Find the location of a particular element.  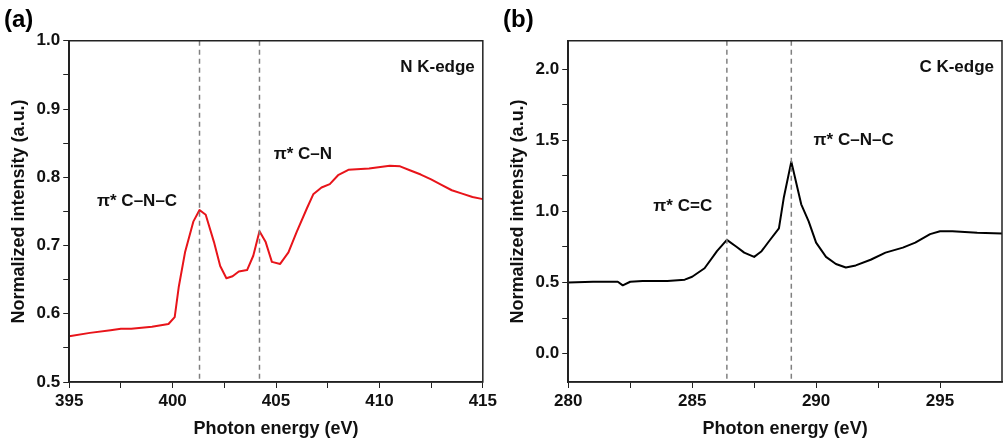

x-tick-label: 400 is located at coordinates (172, 400).